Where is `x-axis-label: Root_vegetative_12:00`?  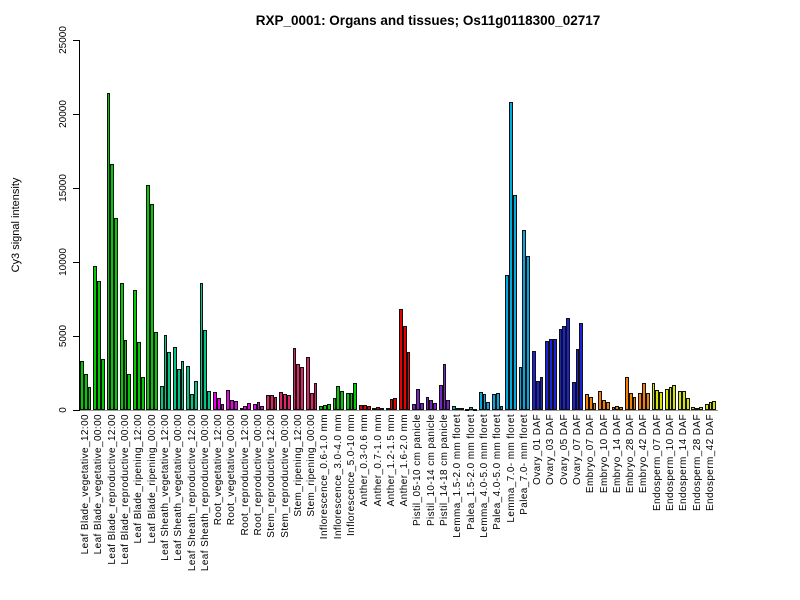
x-axis-label: Root_vegetative_12:00 is located at coordinates (219, 470).